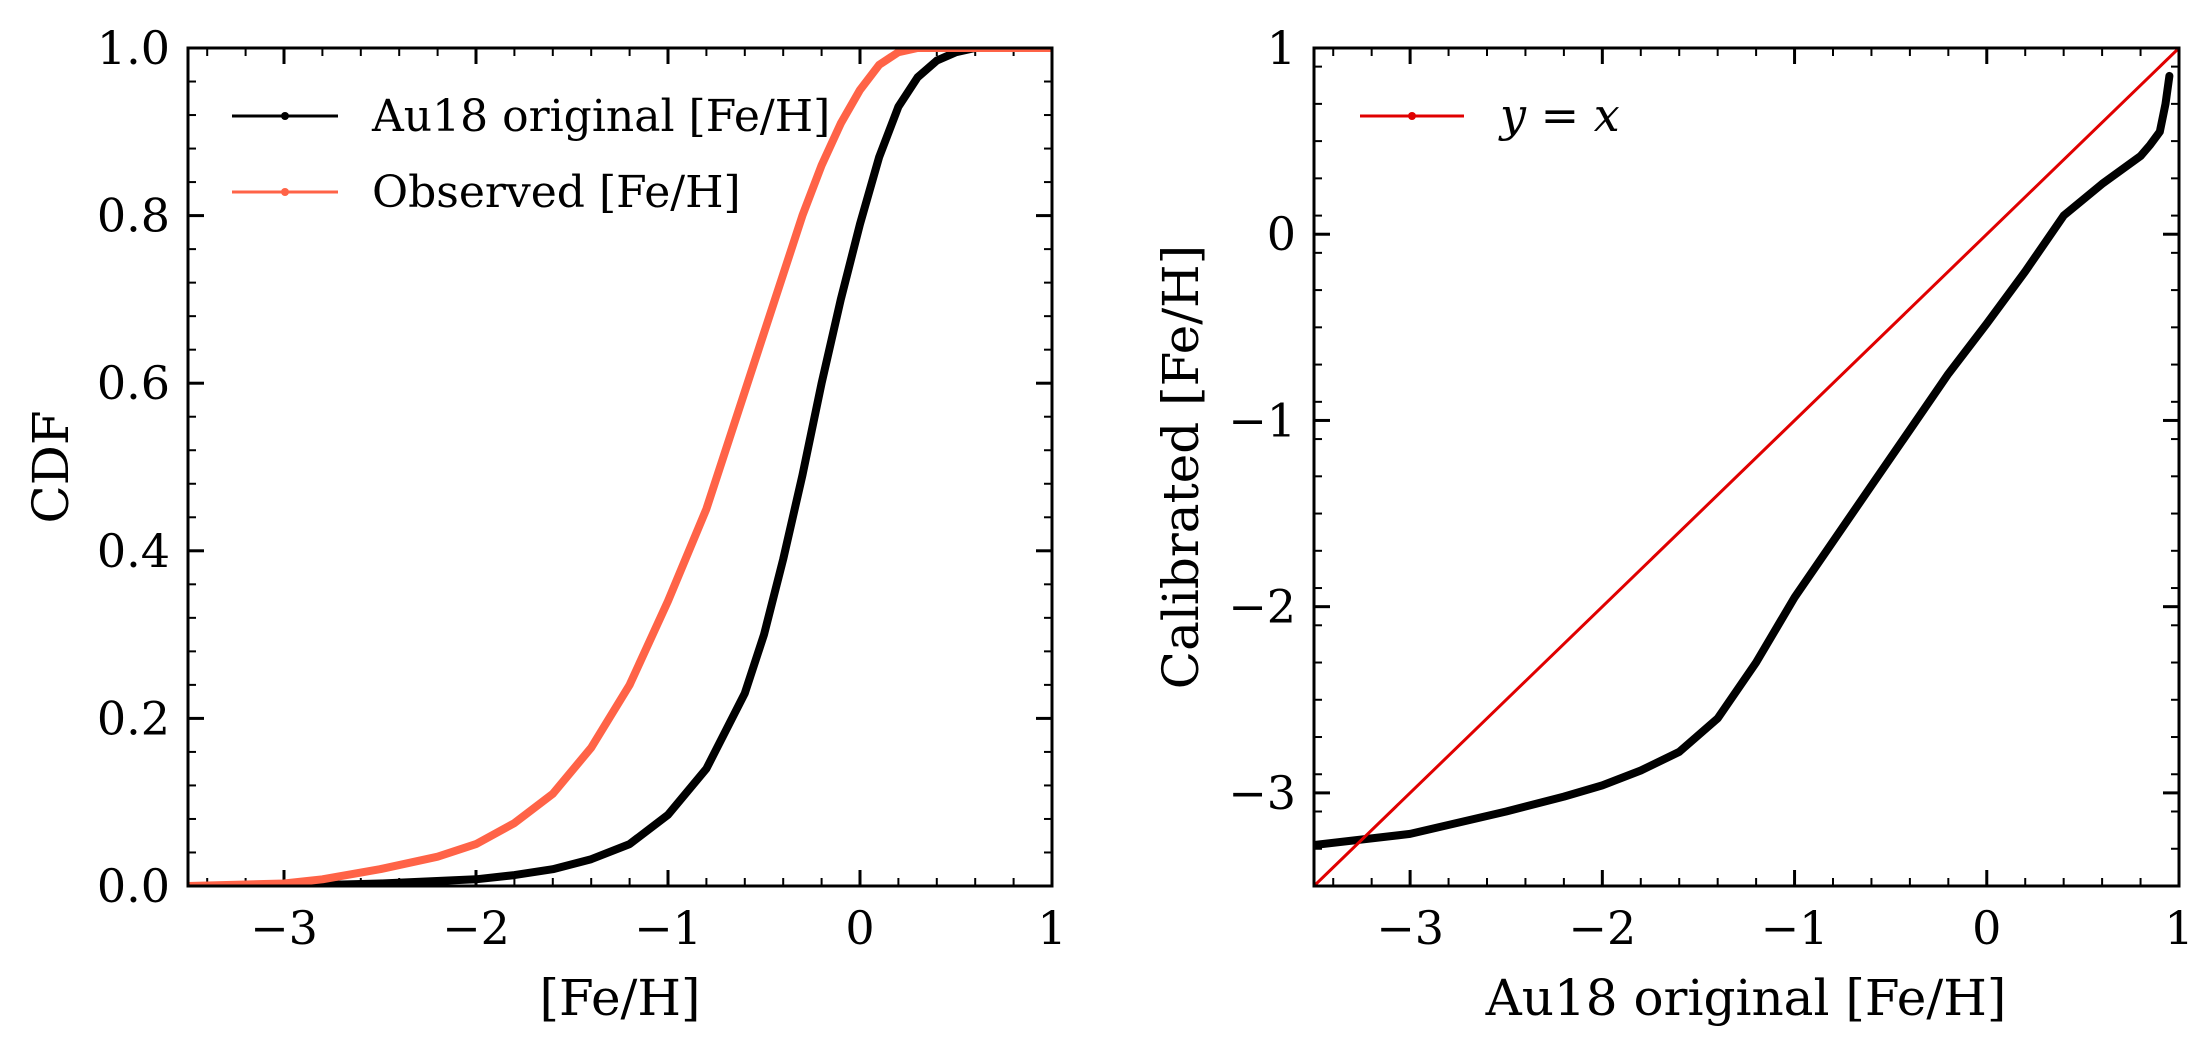 Image resolution: width=2206 pixels, height=1052 pixels. I want to click on y-tick-label: 0.8, so click(133, 216).